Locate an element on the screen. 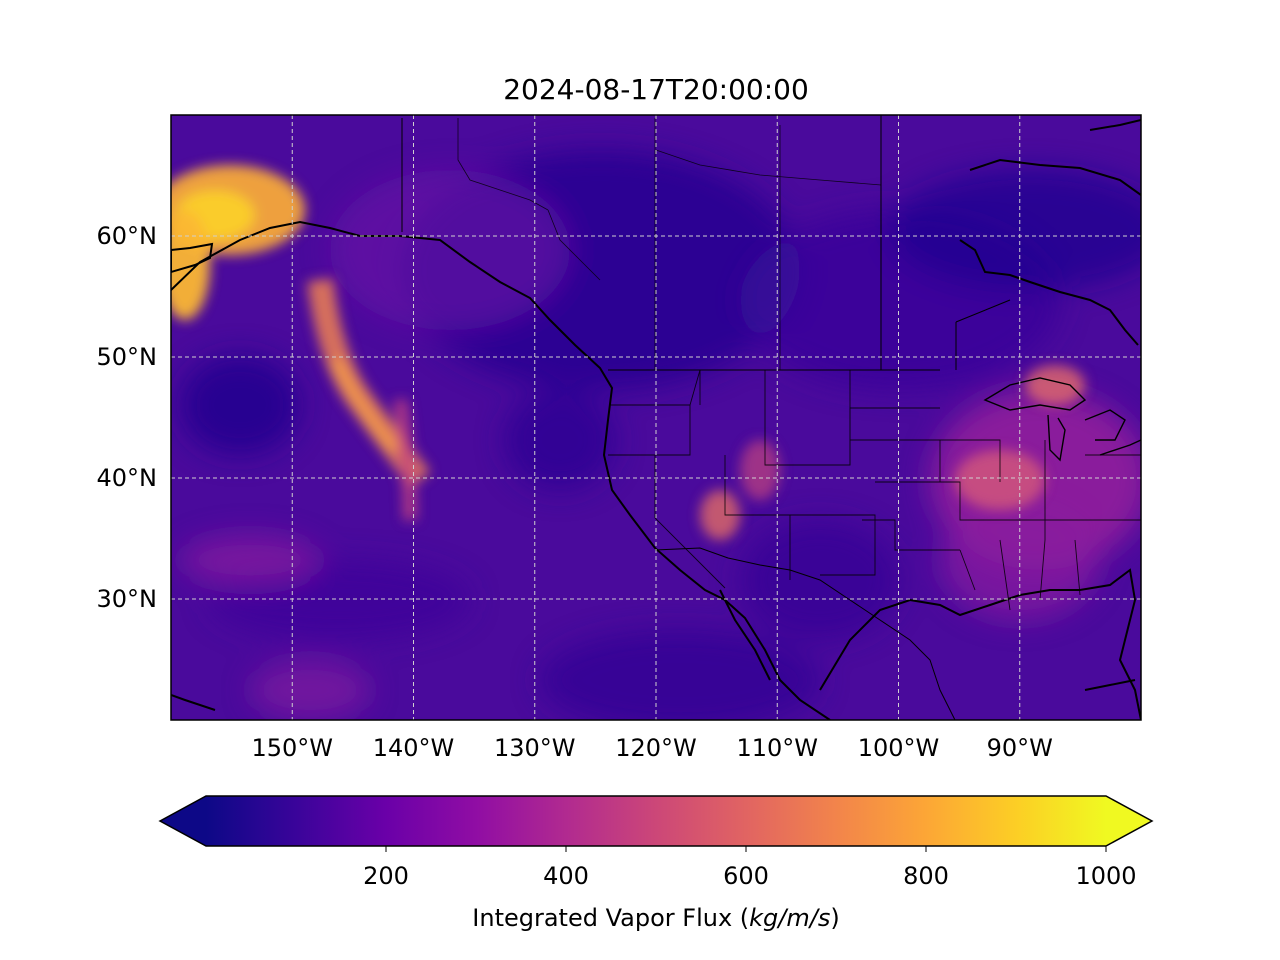  lon-tick-label: 150°W is located at coordinates (292, 748).